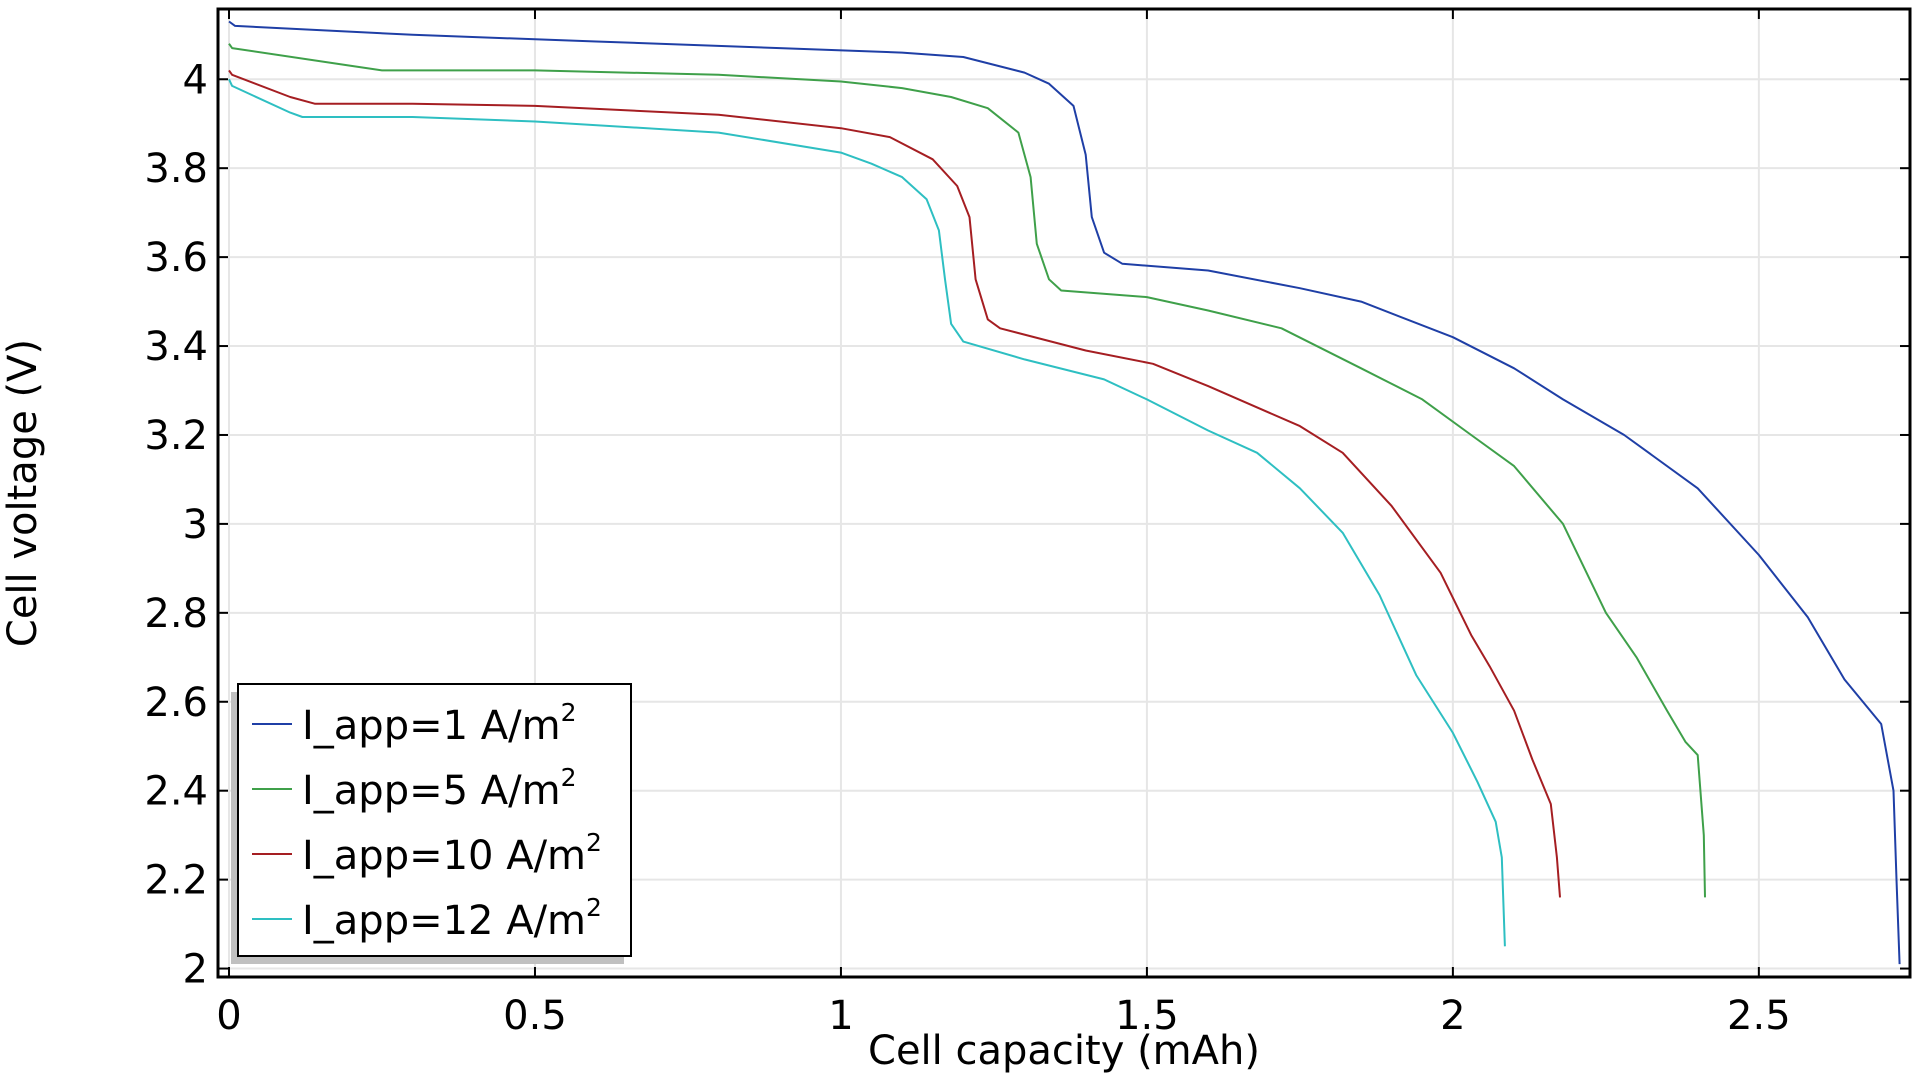 Image resolution: width=1920 pixels, height=1080 pixels. What do you see at coordinates (195, 525) in the screenshot?
I see `y-tick-label: 3` at bounding box center [195, 525].